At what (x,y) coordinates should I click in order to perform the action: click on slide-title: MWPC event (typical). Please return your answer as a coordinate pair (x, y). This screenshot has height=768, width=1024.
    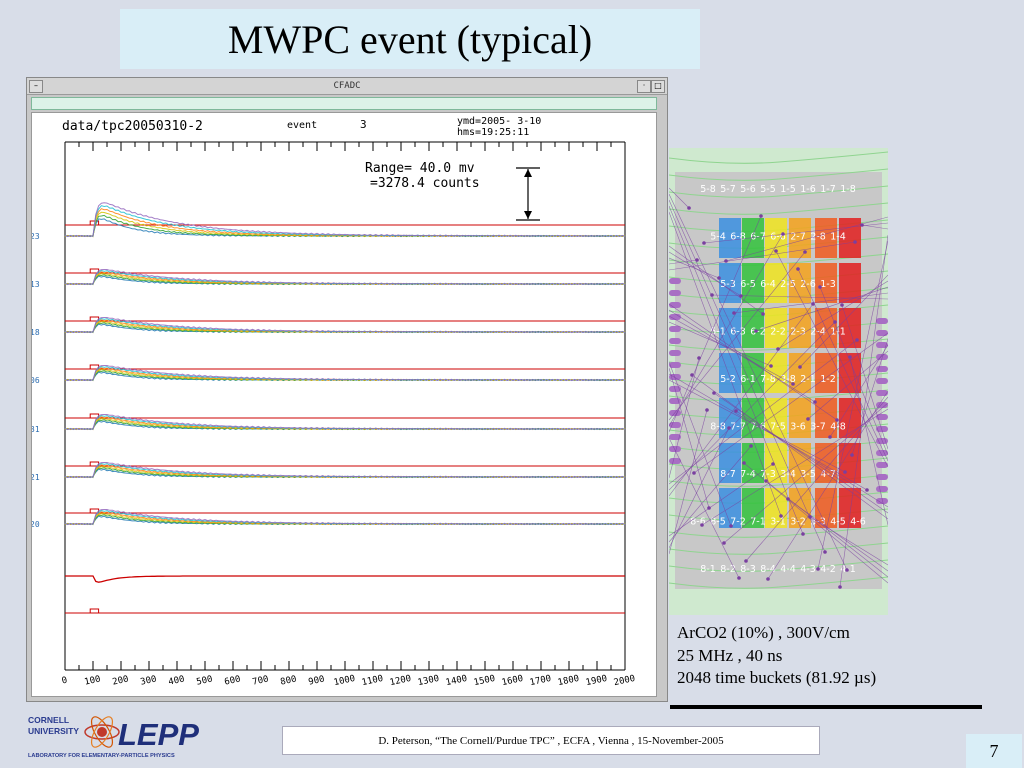
    Looking at the image, I should click on (410, 39).